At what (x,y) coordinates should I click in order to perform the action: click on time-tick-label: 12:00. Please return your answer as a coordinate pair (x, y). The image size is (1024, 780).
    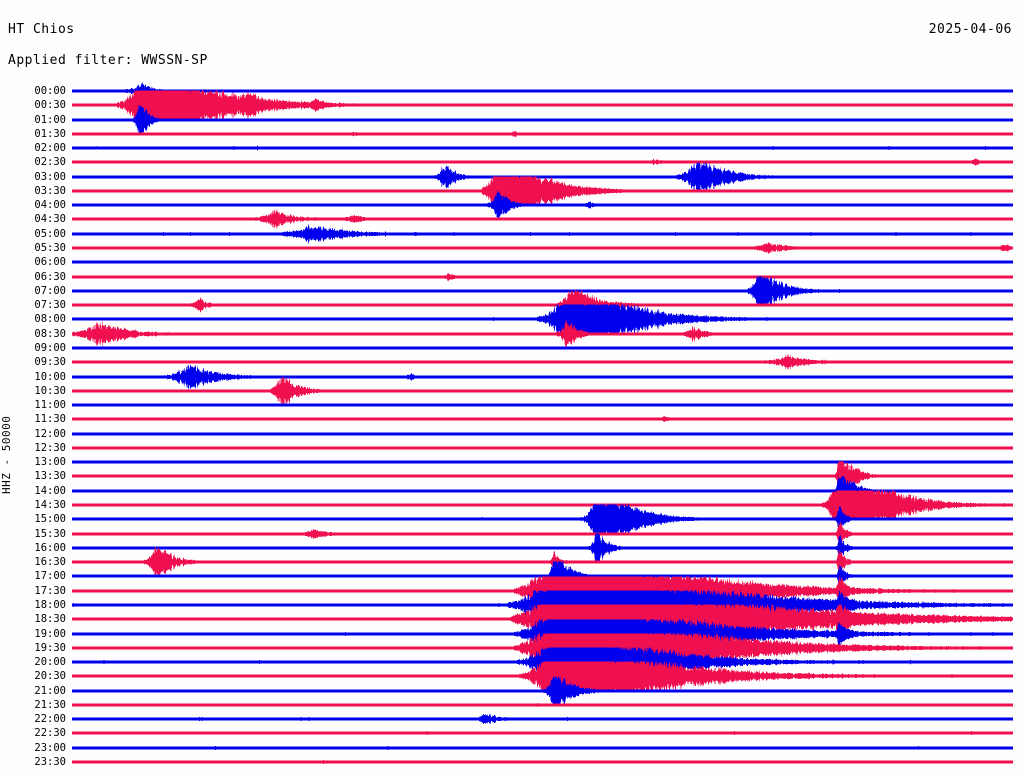
    Looking at the image, I should click on (50, 433).